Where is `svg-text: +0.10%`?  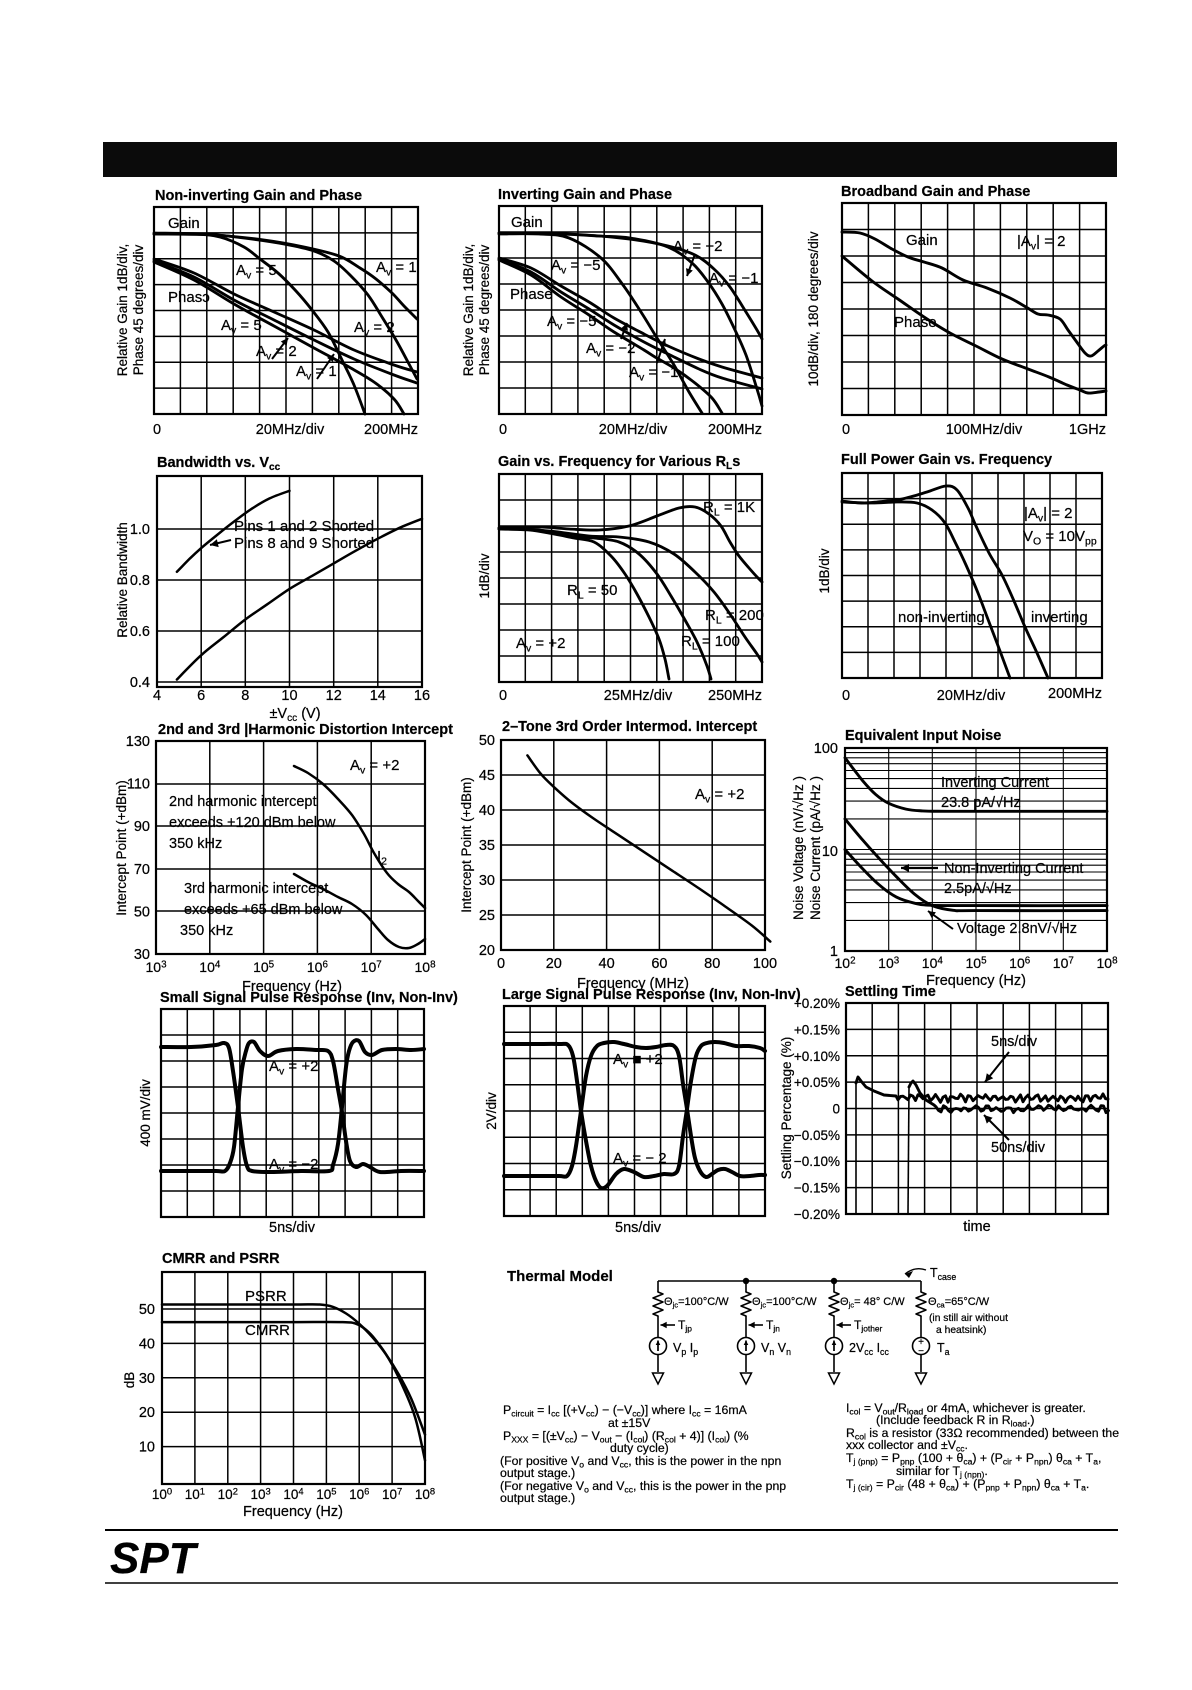 svg-text: +0.10% is located at coordinates (817, 1056).